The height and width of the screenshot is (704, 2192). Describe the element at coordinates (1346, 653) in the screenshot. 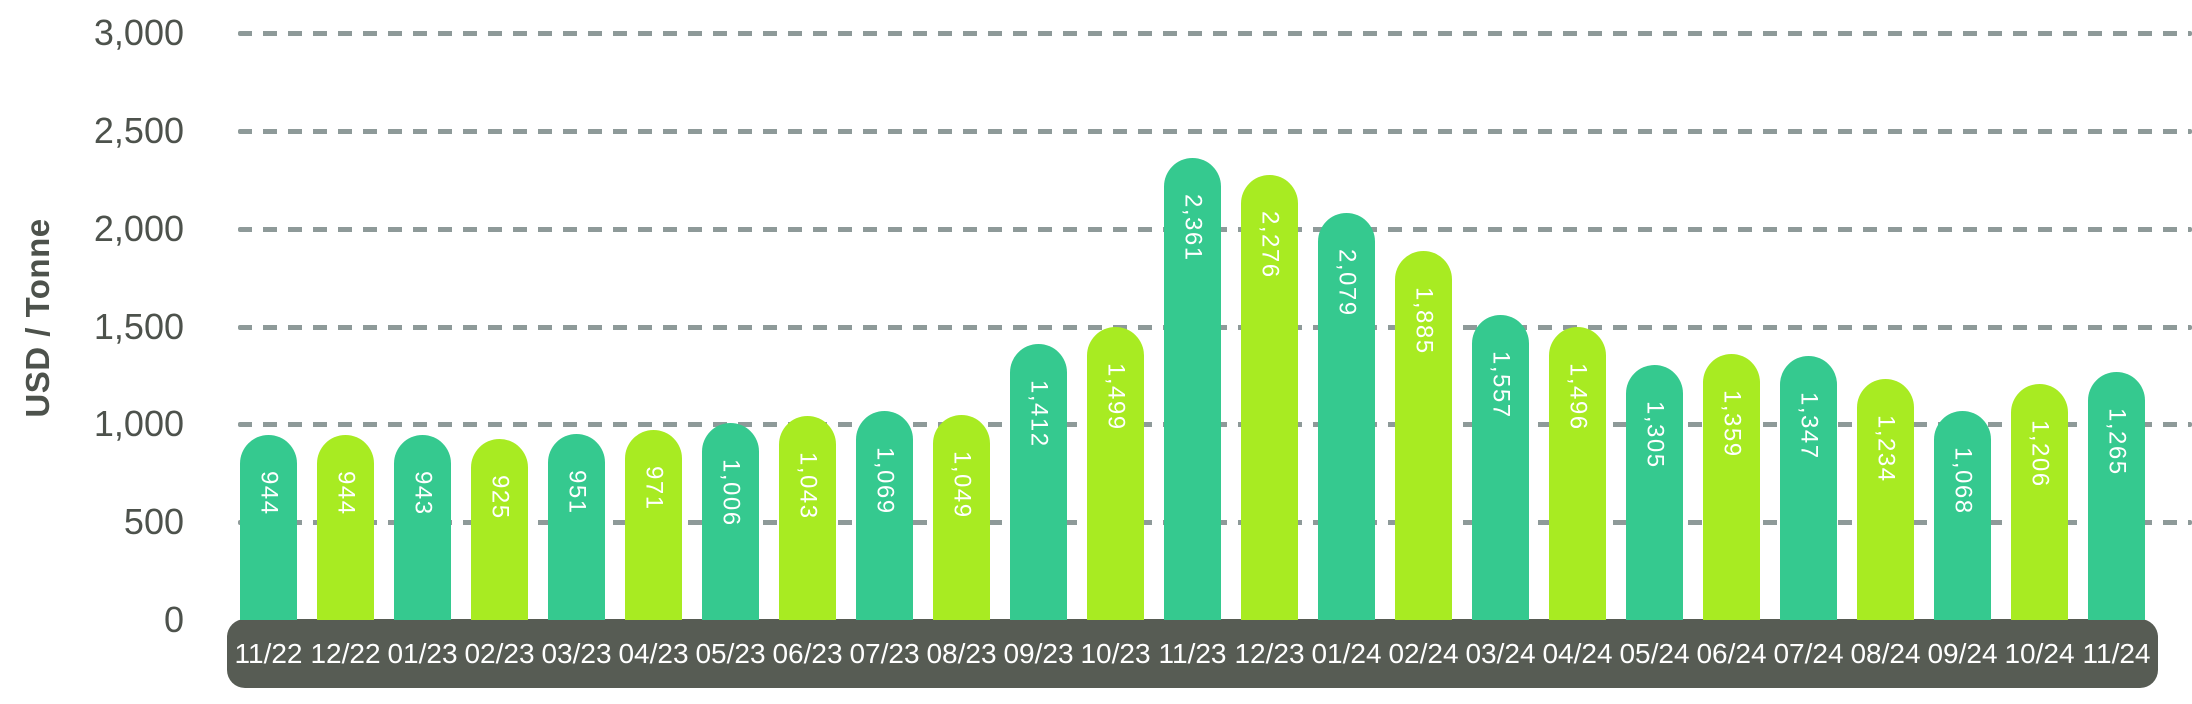

I see `x-tick-label: 01/24` at that location.